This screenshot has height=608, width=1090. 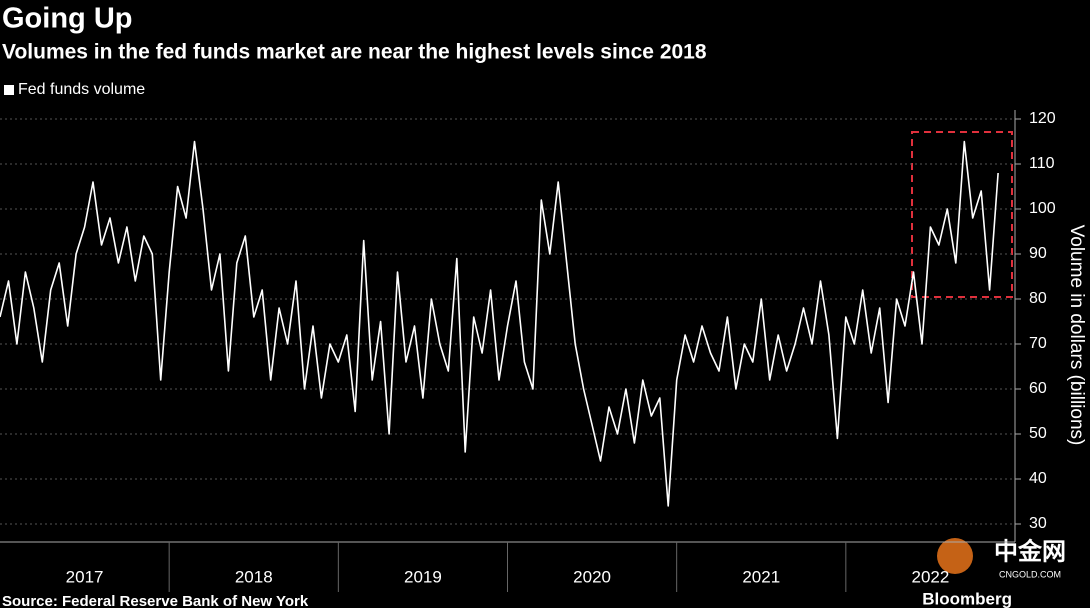 I want to click on highlight-box, so click(x=962, y=214).